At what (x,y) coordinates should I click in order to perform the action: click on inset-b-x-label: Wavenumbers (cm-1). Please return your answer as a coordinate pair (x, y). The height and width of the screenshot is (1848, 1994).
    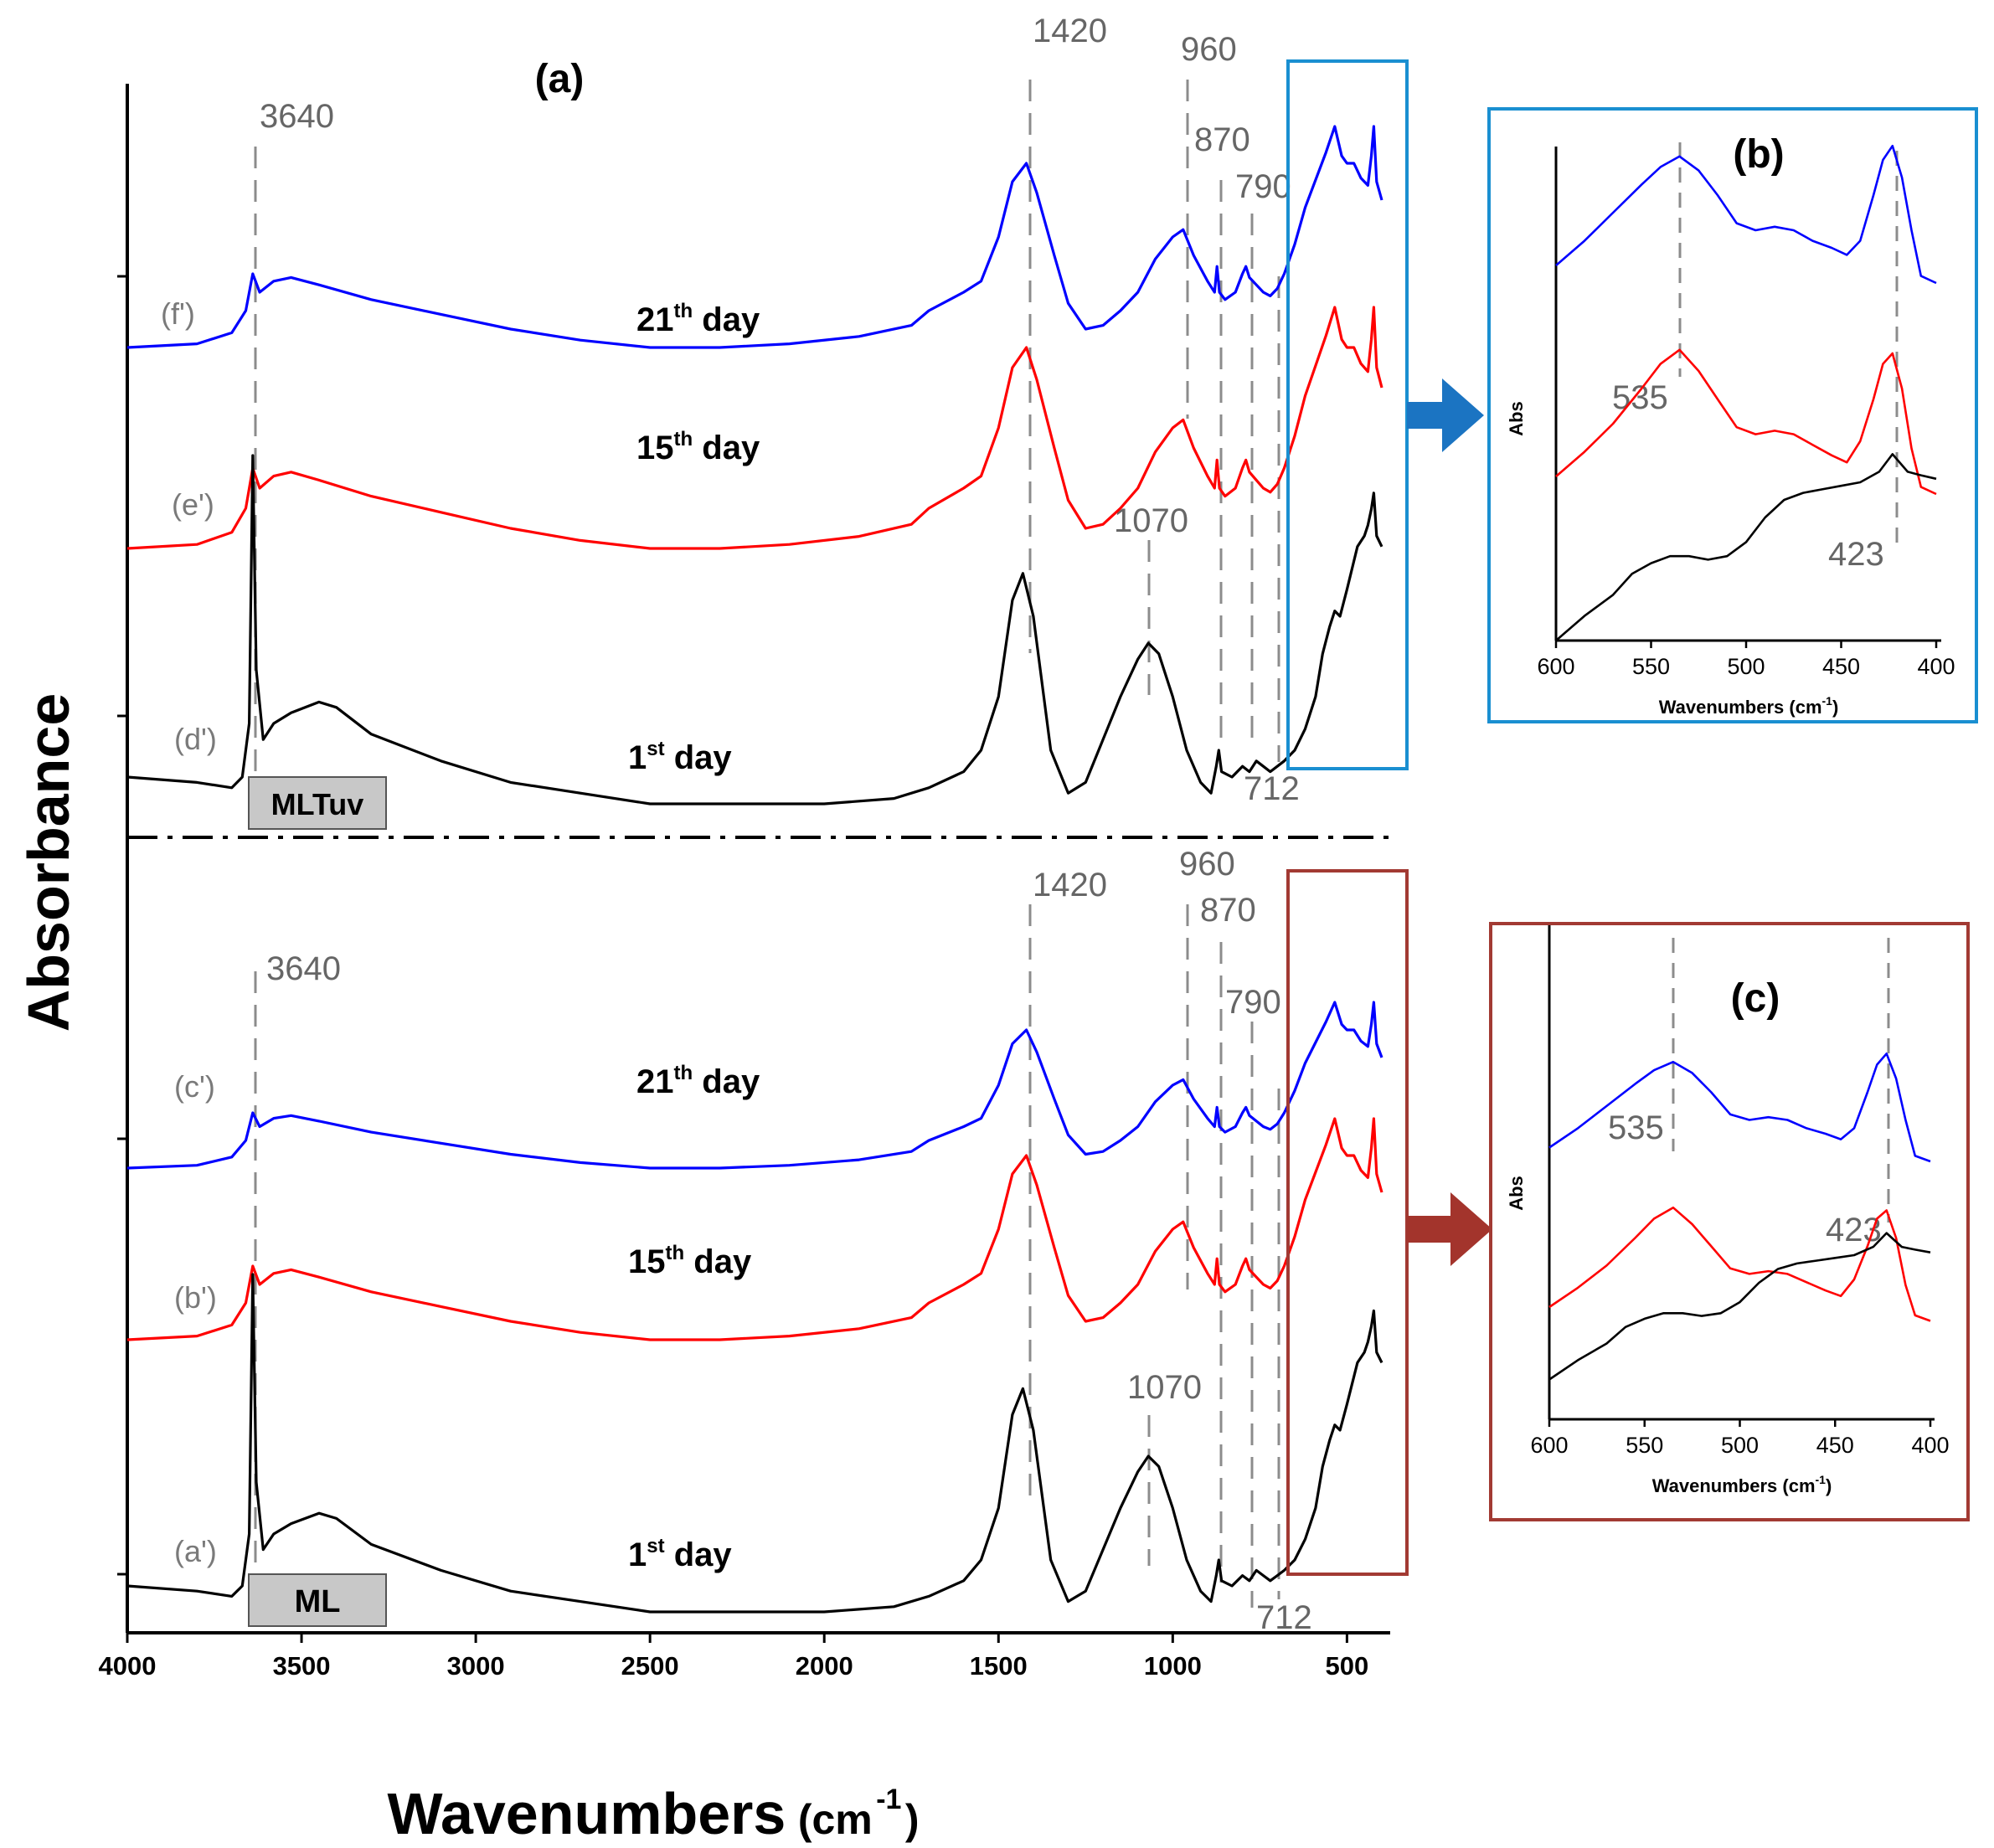
    Looking at the image, I should click on (1749, 706).